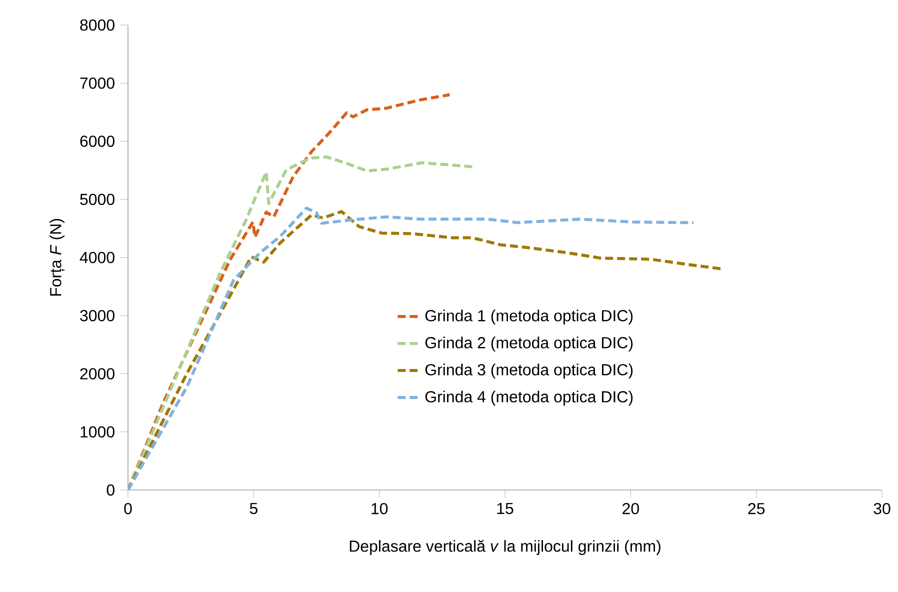 The width and height of the screenshot is (898, 592). What do you see at coordinates (97, 316) in the screenshot?
I see `y-tick-label: 3000` at bounding box center [97, 316].